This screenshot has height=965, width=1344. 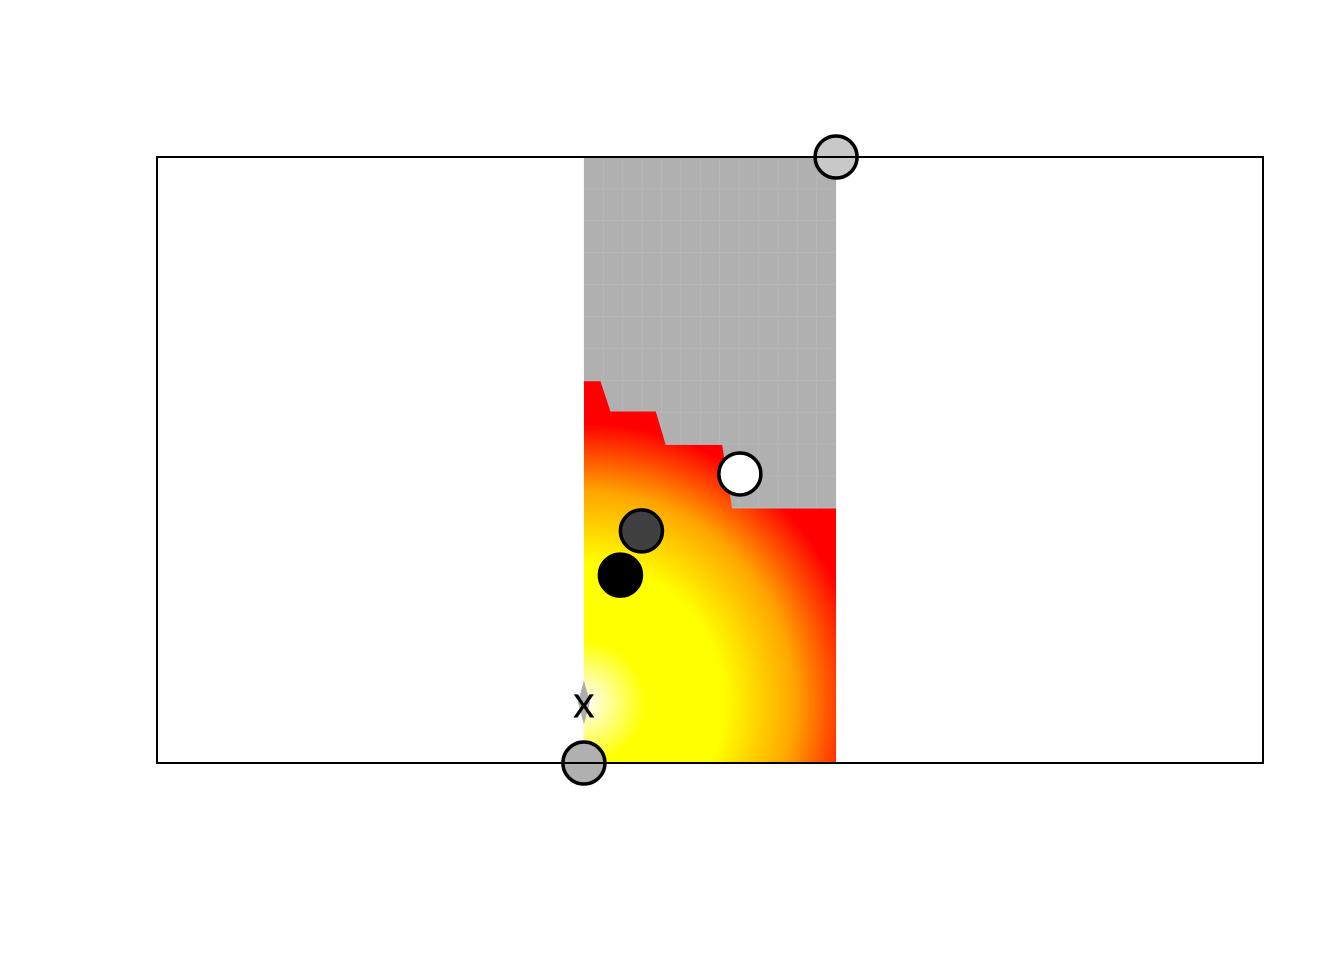 I want to click on optimum-diamond, so click(x=583, y=702).